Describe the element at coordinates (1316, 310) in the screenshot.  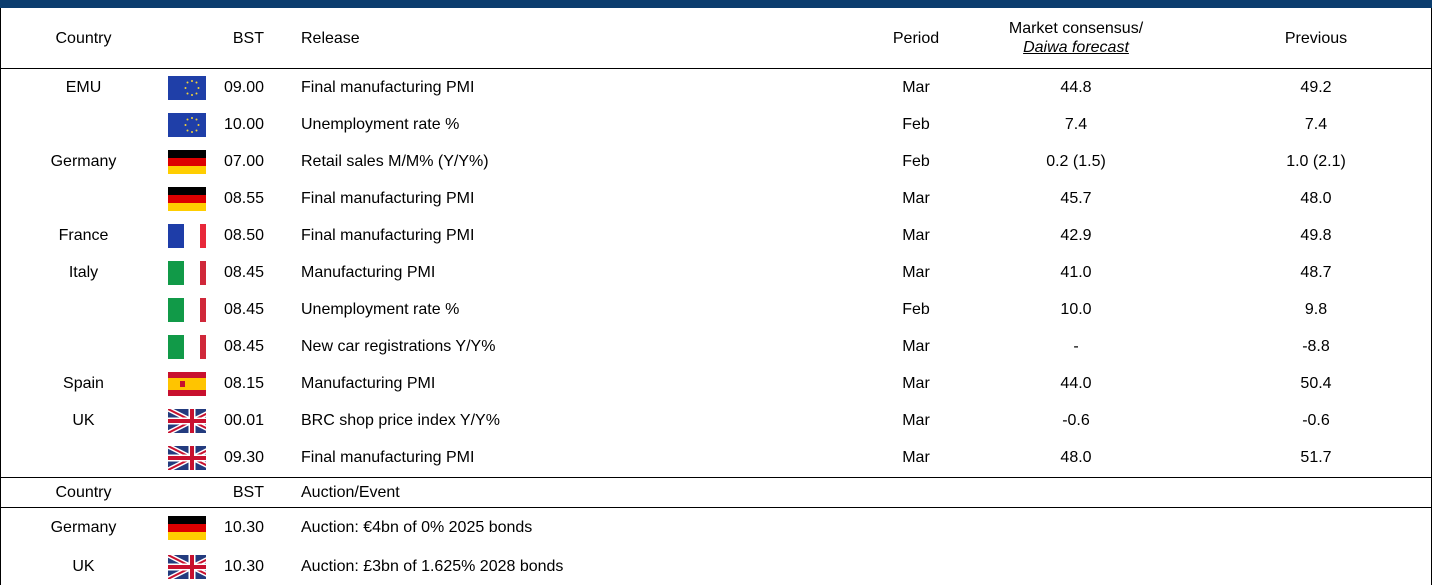
I see `previous: 9.8` at that location.